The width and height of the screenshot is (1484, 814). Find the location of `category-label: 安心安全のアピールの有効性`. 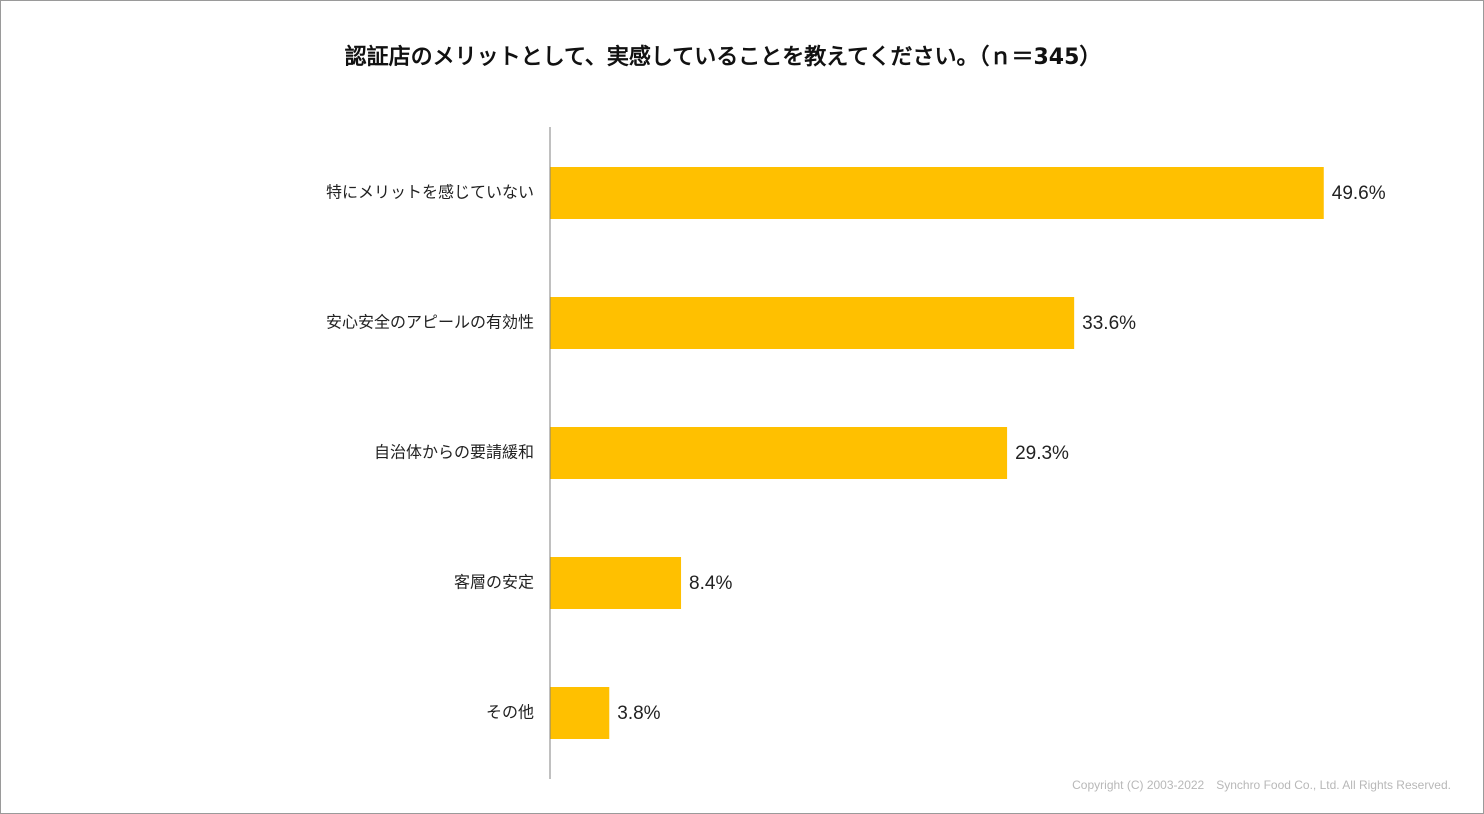

category-label: 安心安全のアピールの有効性 is located at coordinates (430, 322).